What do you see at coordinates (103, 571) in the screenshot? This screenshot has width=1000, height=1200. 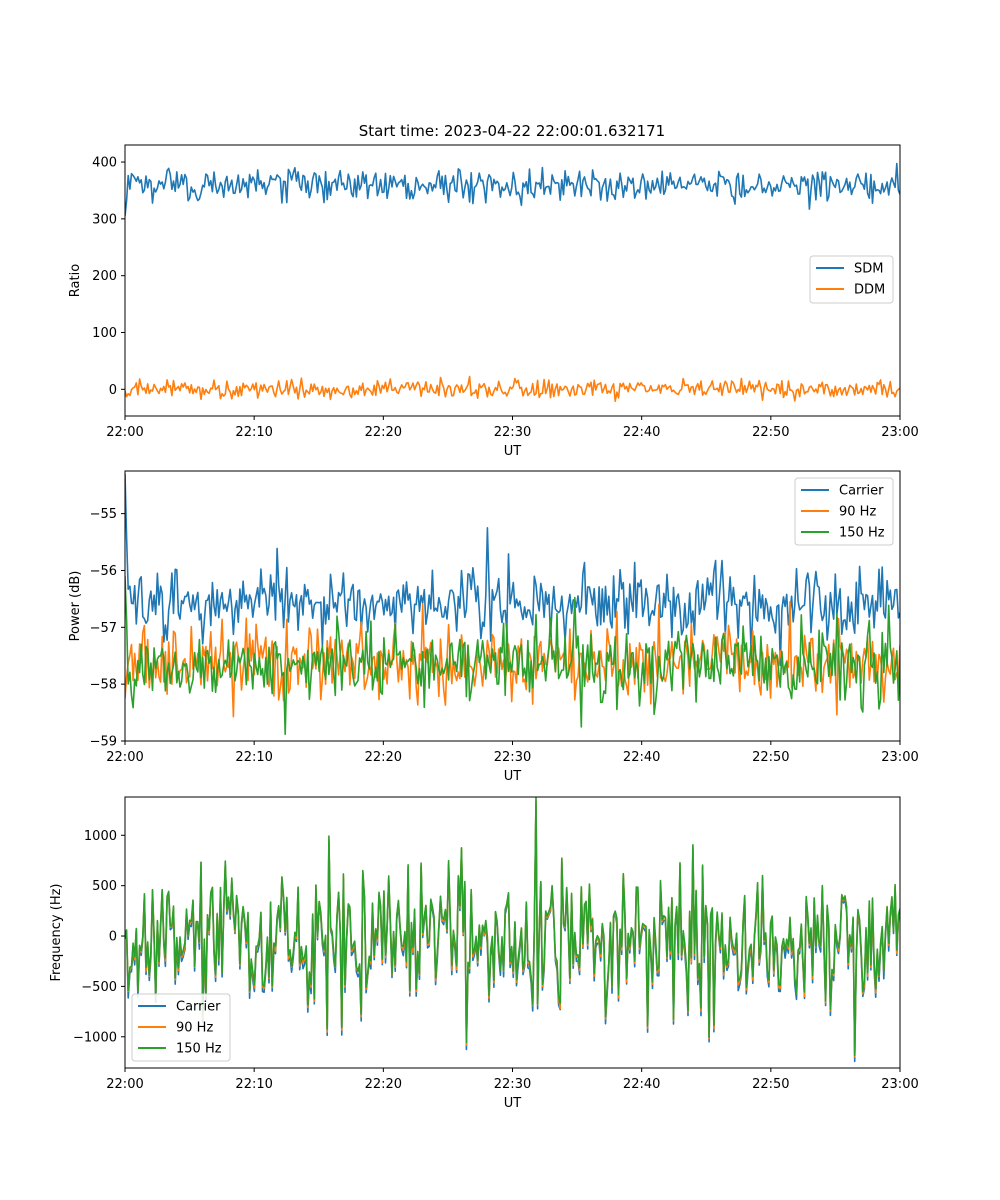 I see `y-tick-label: −56` at bounding box center [103, 571].